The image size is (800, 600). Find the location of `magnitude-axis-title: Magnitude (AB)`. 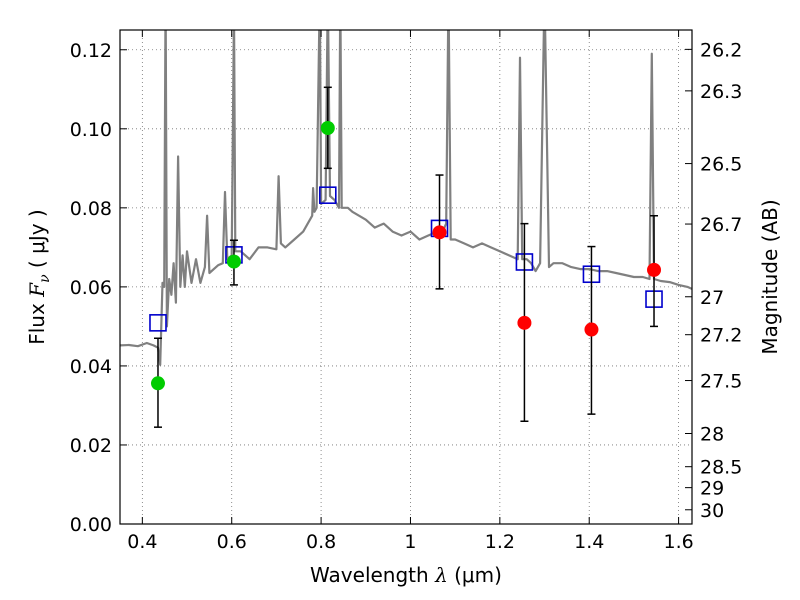

magnitude-axis-title: Magnitude (AB) is located at coordinates (770, 276).